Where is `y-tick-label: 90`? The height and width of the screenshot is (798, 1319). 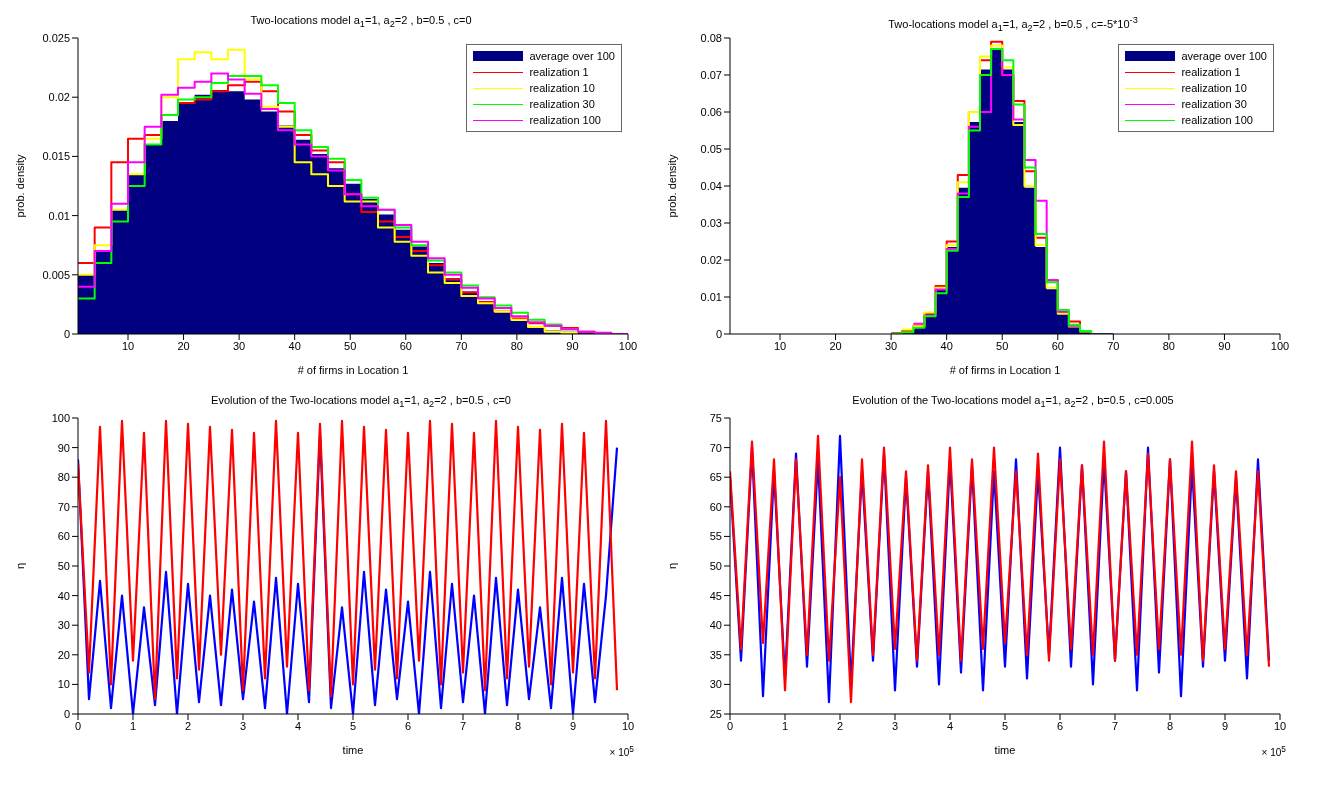 y-tick-label: 90 is located at coordinates (63, 447).